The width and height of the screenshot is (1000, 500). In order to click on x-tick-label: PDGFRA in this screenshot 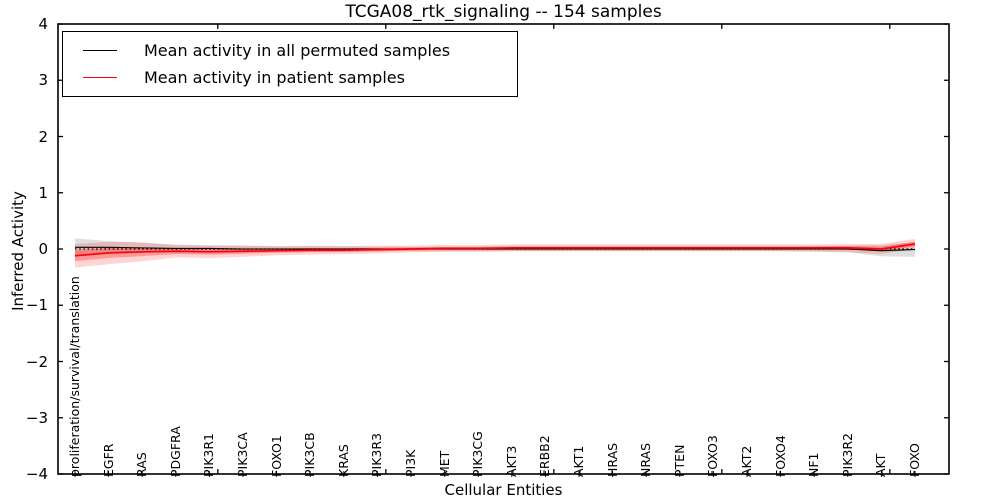, I will do `click(175, 451)`.